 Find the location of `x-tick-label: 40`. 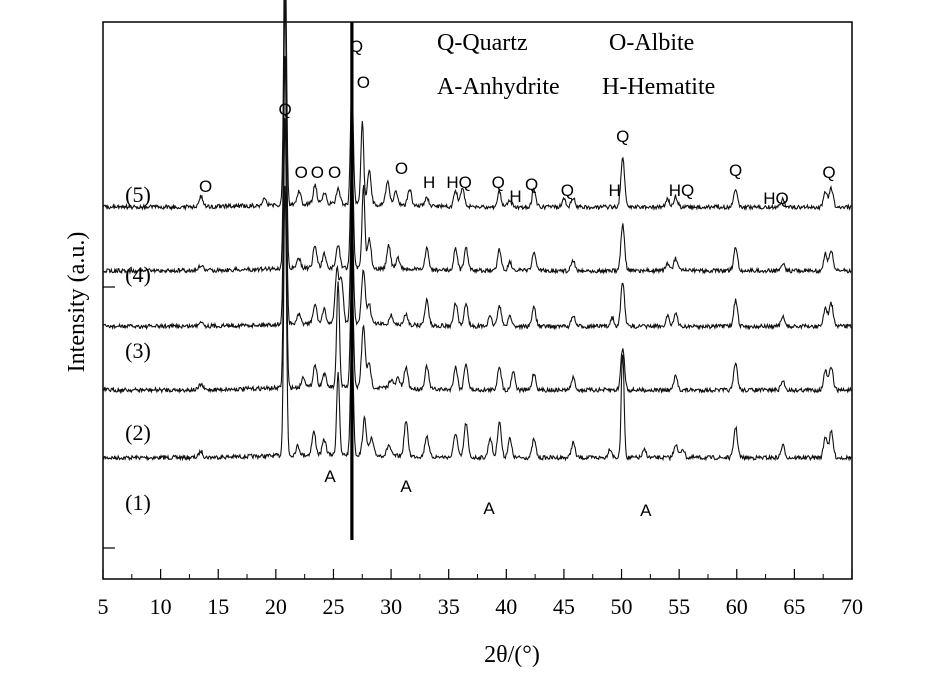

x-tick-label: 40 is located at coordinates (506, 606).